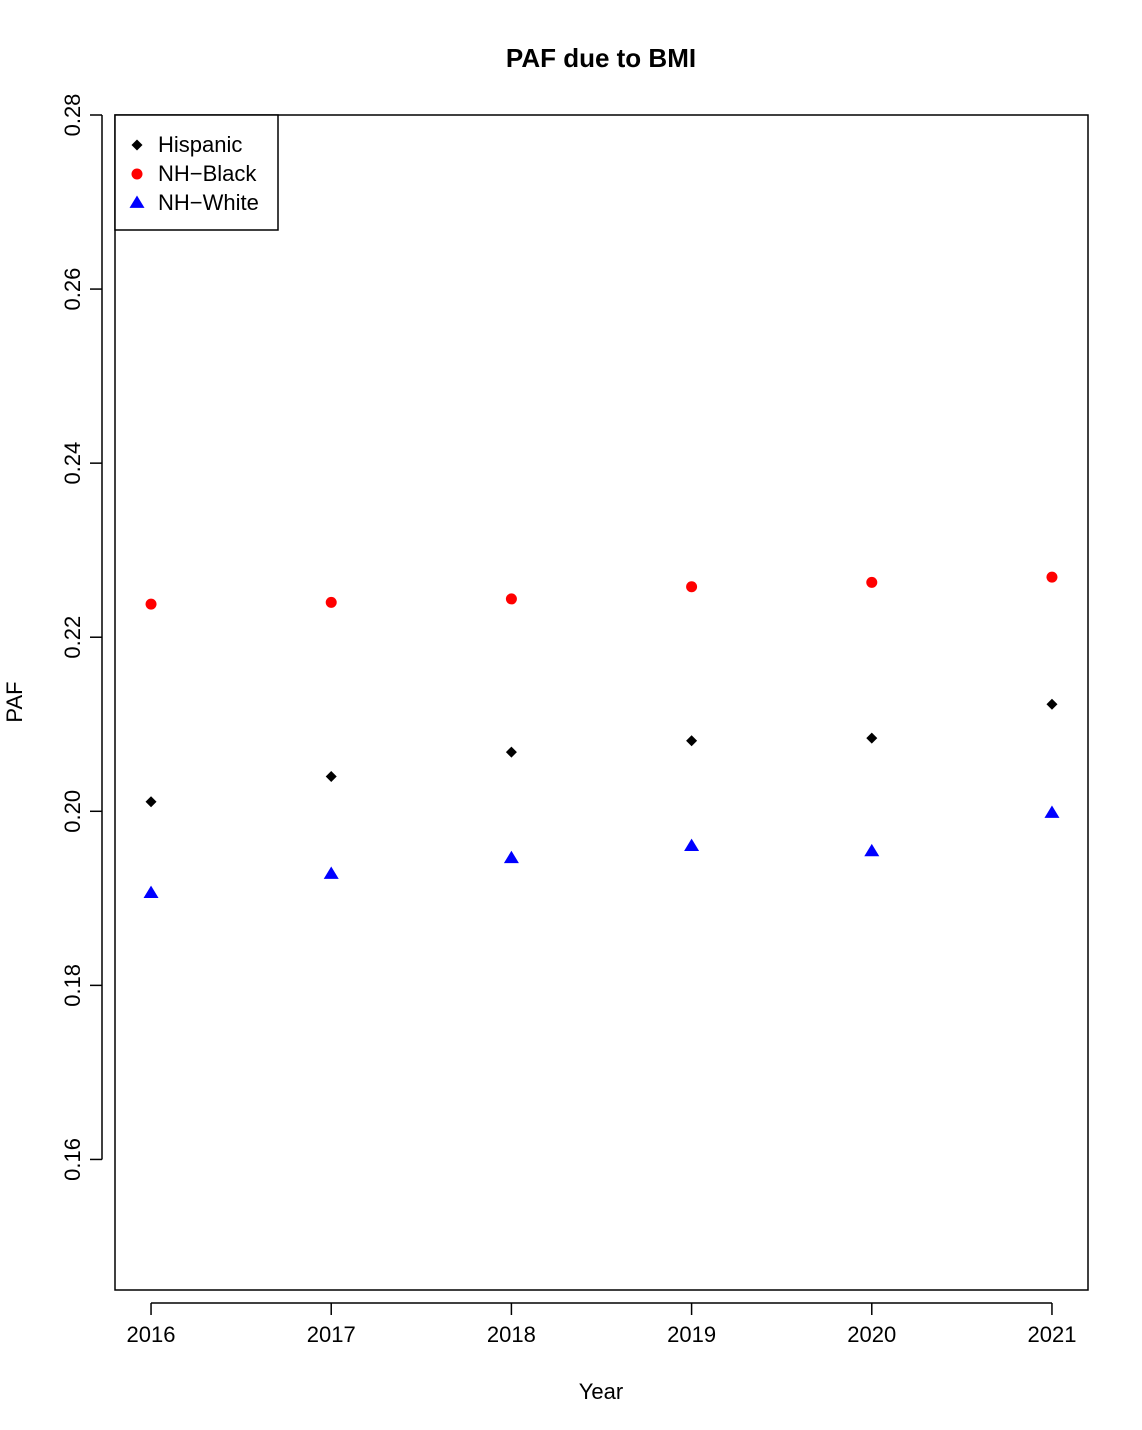 The width and height of the screenshot is (1142, 1430). What do you see at coordinates (72, 811) in the screenshot?
I see `y-tick-label: 0.20` at bounding box center [72, 811].